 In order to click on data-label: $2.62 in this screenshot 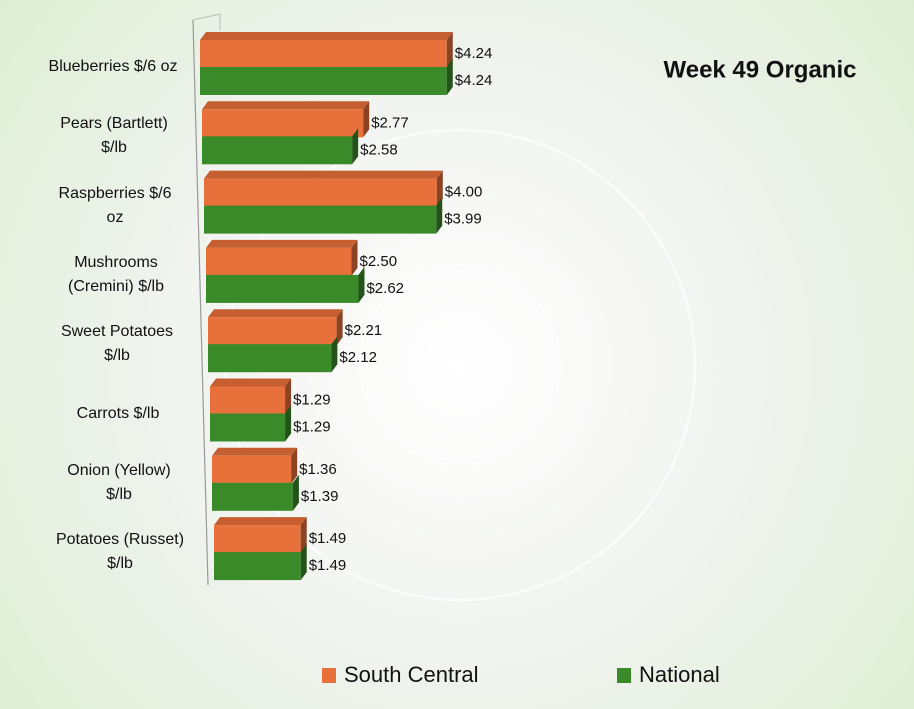, I will do `click(385, 288)`.